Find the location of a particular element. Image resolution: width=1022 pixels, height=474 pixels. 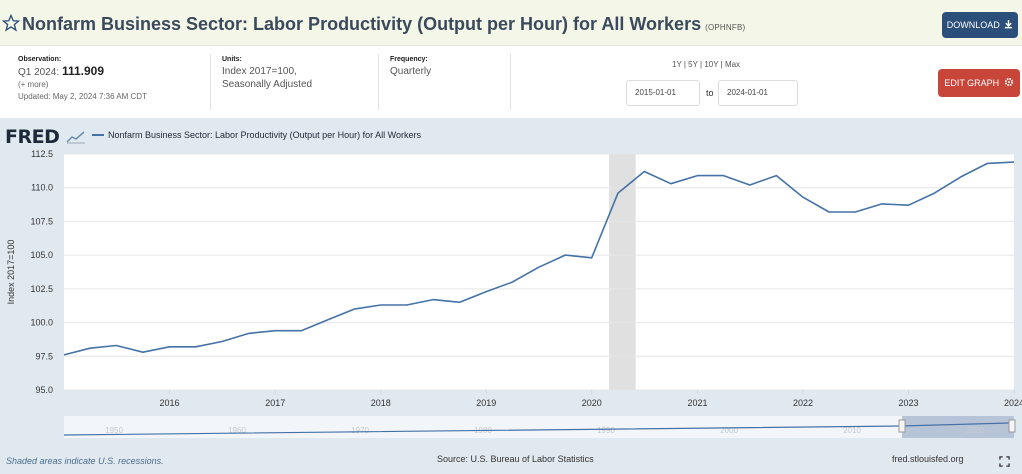

series-id: (OPHNFB) is located at coordinates (725, 27).